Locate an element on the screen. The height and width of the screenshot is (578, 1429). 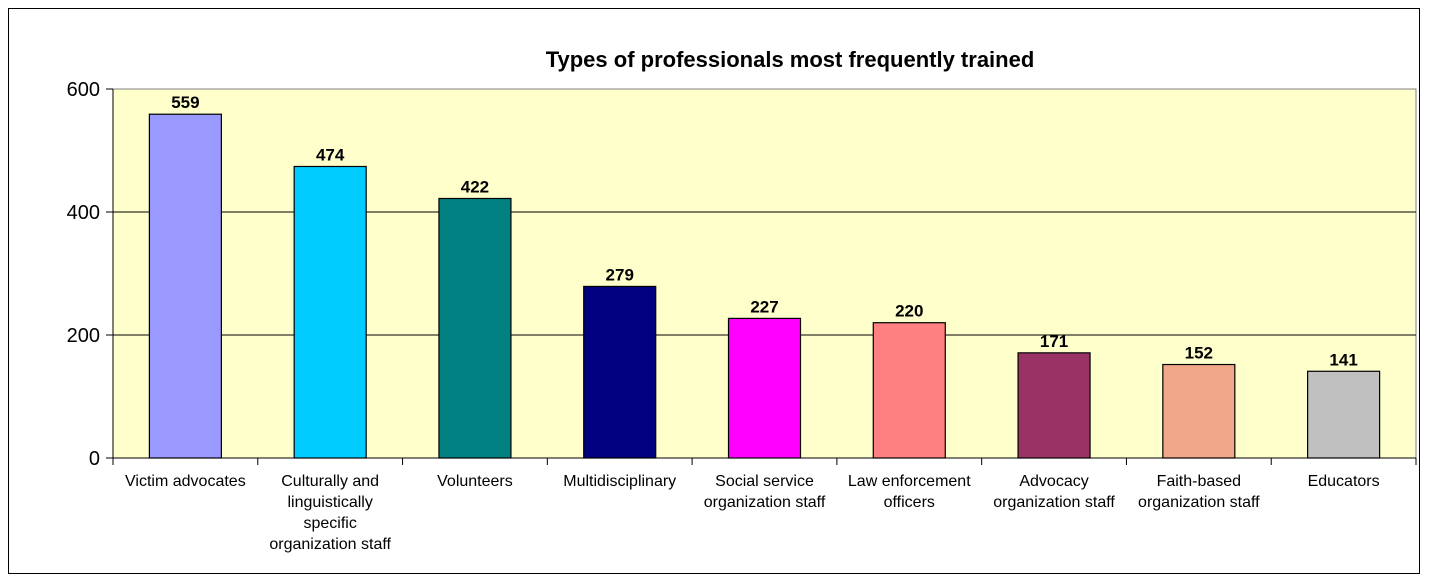
y-tick-label: 200 is located at coordinates (83, 336).